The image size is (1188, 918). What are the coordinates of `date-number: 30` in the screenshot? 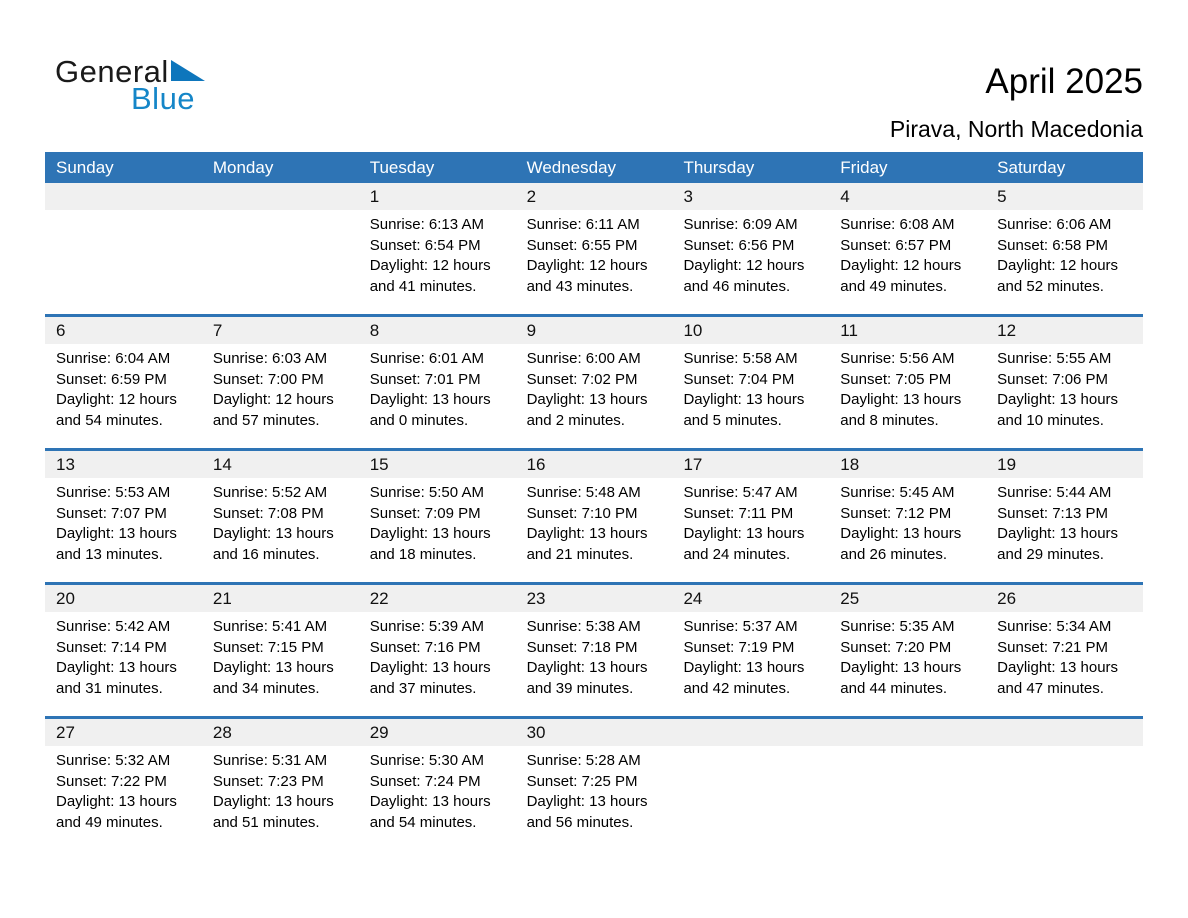 It's located at (594, 732).